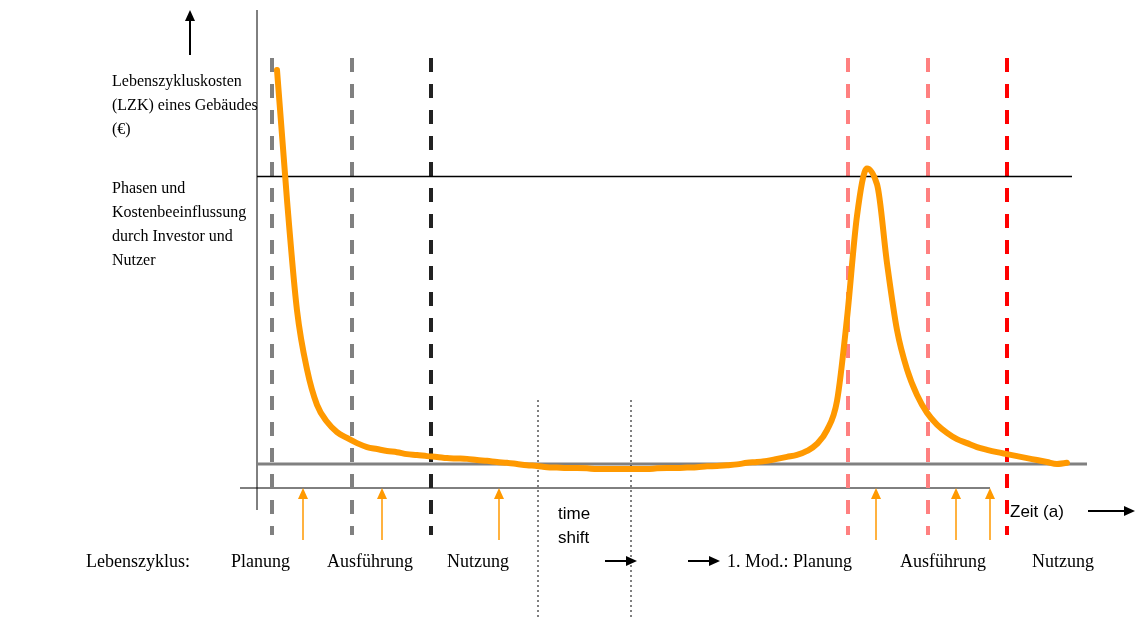 This screenshot has height=622, width=1135. What do you see at coordinates (138, 561) in the screenshot?
I see `text: Lebenszyklus:` at bounding box center [138, 561].